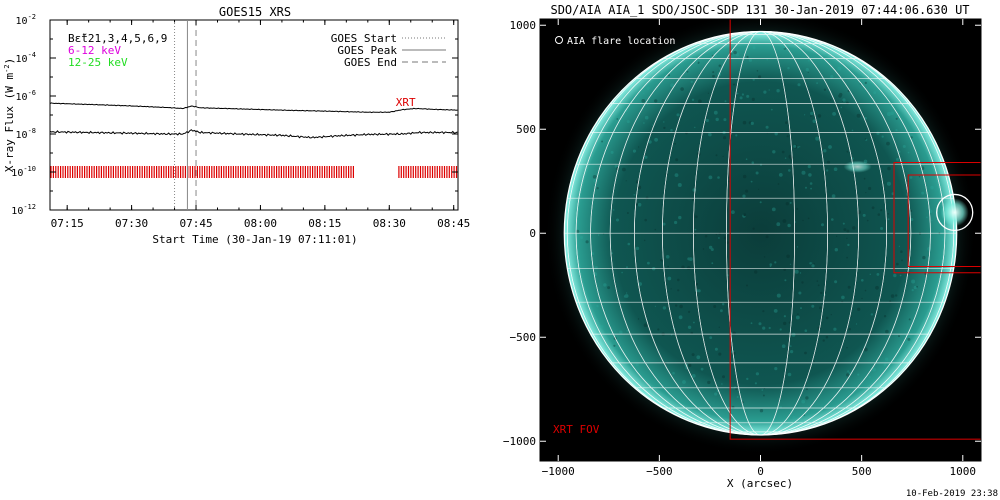 Image resolution: width=1000 pixels, height=500 pixels. Describe the element at coordinates (389, 223) in the screenshot. I see `goes-x-tick-label: 08:30` at that location.